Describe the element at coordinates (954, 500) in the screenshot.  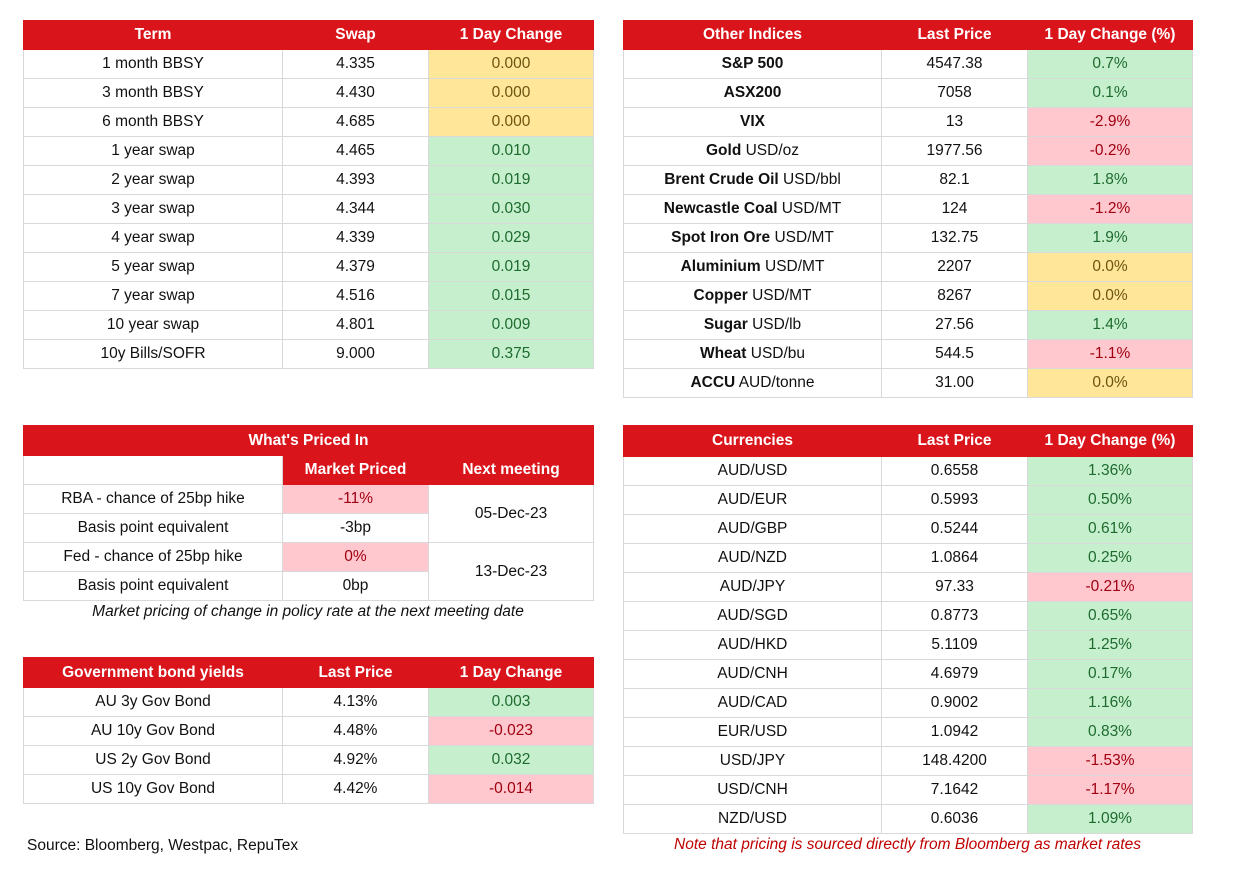
I see `price-cell: 0.5993` at that location.